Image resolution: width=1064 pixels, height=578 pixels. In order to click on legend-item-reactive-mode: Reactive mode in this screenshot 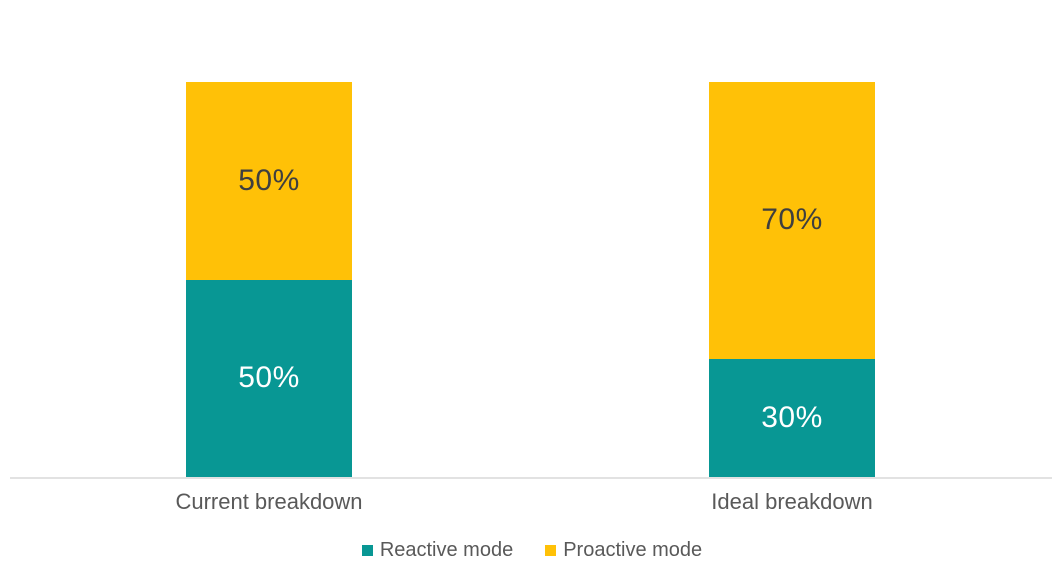, I will do `click(437, 550)`.